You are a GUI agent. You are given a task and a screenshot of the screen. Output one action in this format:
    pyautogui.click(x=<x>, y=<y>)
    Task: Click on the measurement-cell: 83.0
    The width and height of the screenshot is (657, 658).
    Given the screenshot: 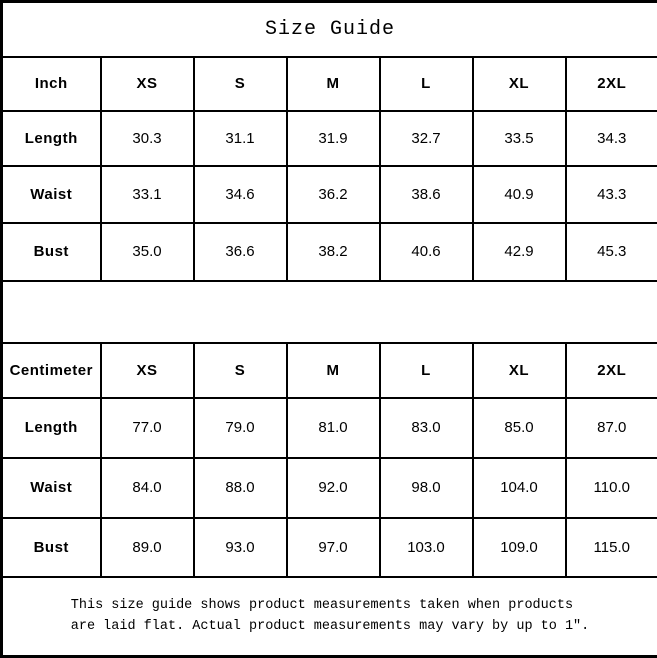 What is the action you would take?
    pyautogui.click(x=426, y=427)
    